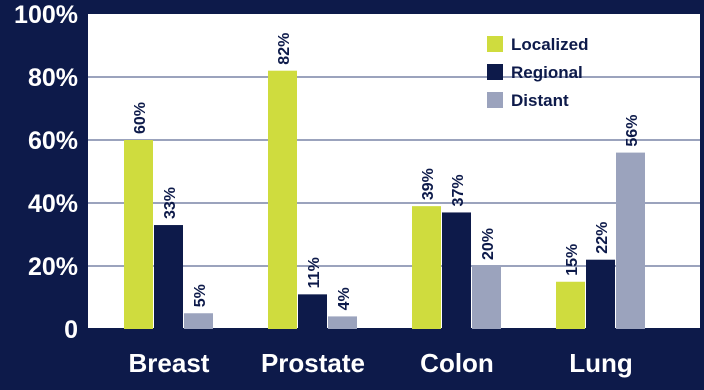  Describe the element at coordinates (540, 100) in the screenshot. I see `legend-label: Distant` at that location.